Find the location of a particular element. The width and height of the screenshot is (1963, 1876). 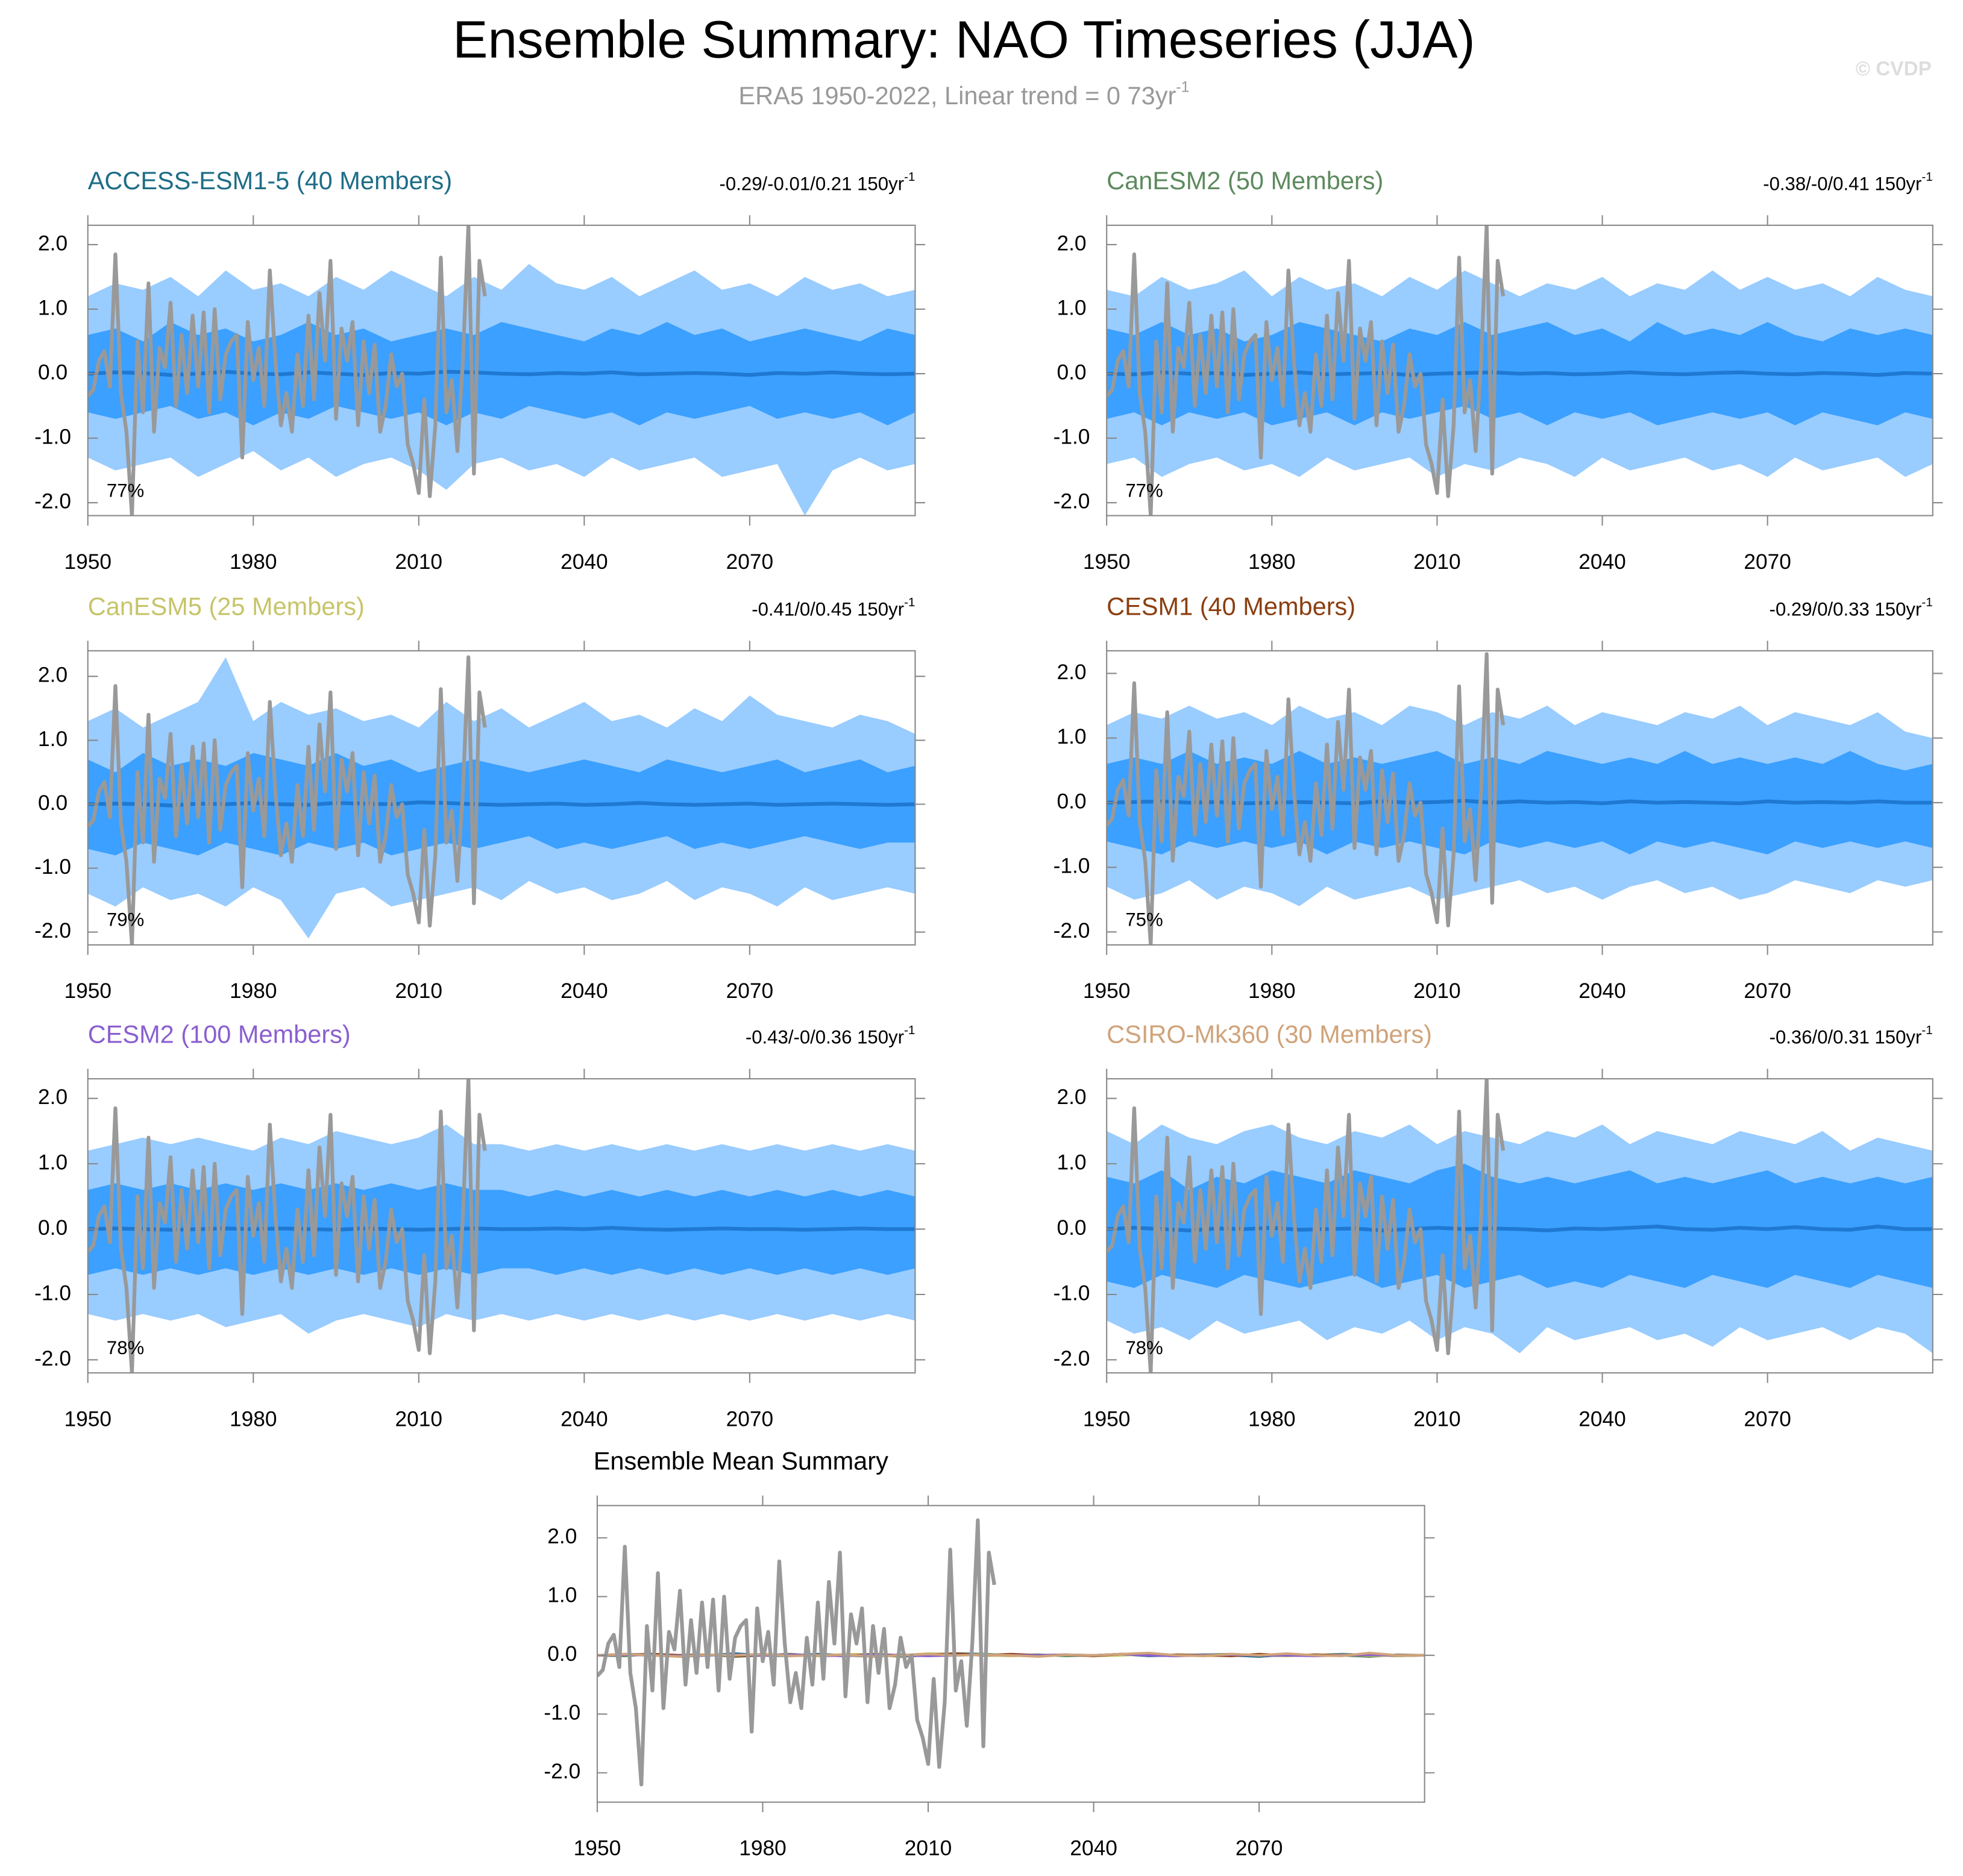

trend-label: -0.43/-0/0.36 150yr-1 is located at coordinates (831, 1036).